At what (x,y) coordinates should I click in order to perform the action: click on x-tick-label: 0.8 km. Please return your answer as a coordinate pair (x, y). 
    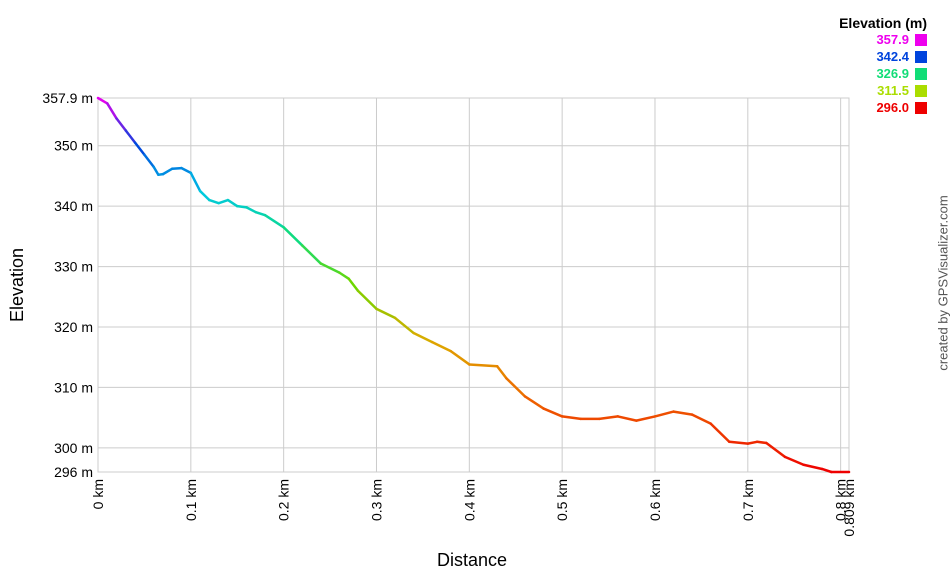
    Looking at the image, I should click on (841, 500).